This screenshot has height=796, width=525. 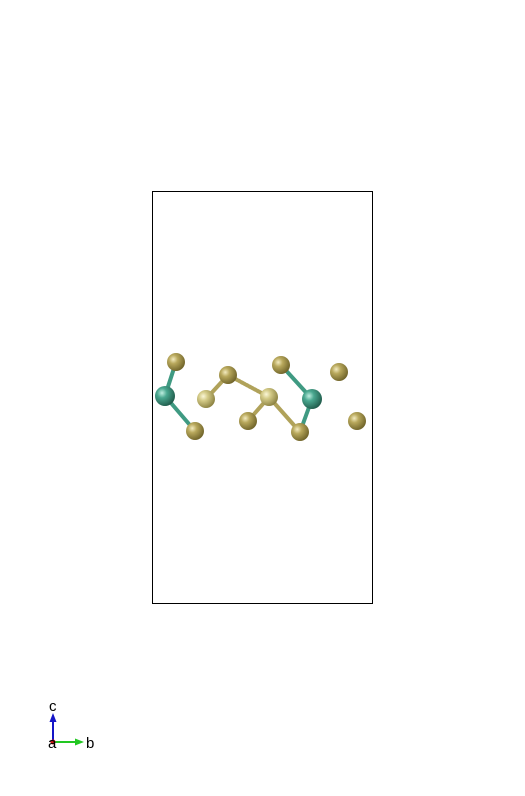 What do you see at coordinates (53, 717) in the screenshot?
I see `c-axis-arrowhead` at bounding box center [53, 717].